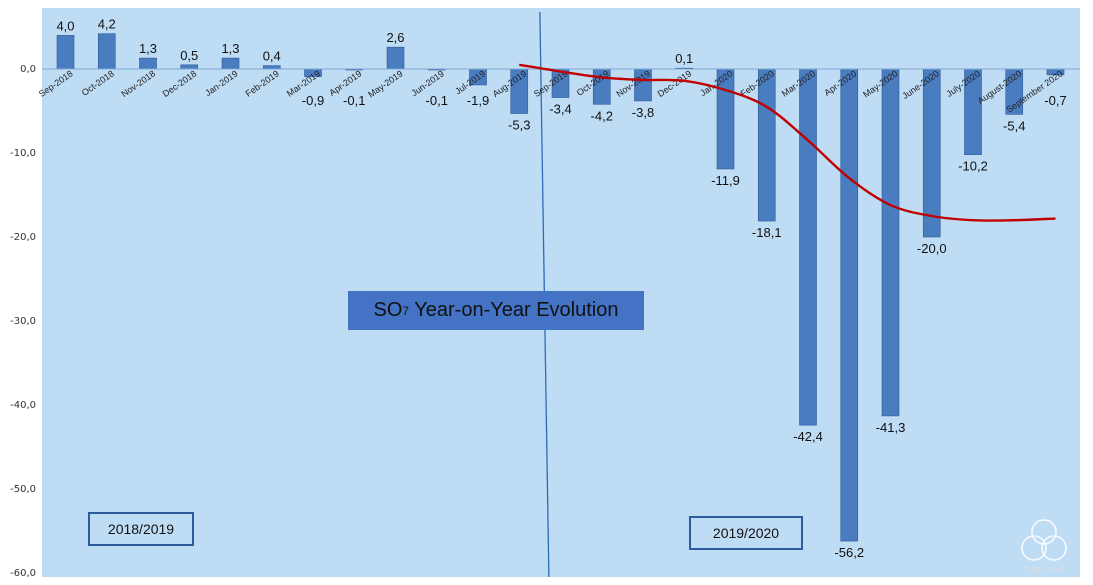 This screenshot has width=1093, height=585. What do you see at coordinates (28, 69) in the screenshot?
I see `y-tick-label: 0,0` at bounding box center [28, 69].